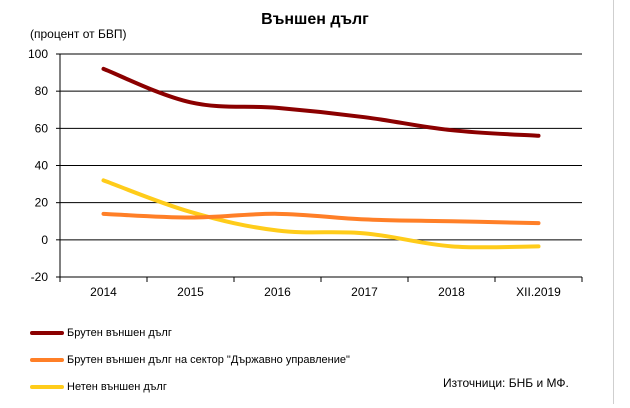 Image resolution: width=630 pixels, height=408 pixels. What do you see at coordinates (190, 292) in the screenshot?
I see `x-tick-label: 2015` at bounding box center [190, 292].